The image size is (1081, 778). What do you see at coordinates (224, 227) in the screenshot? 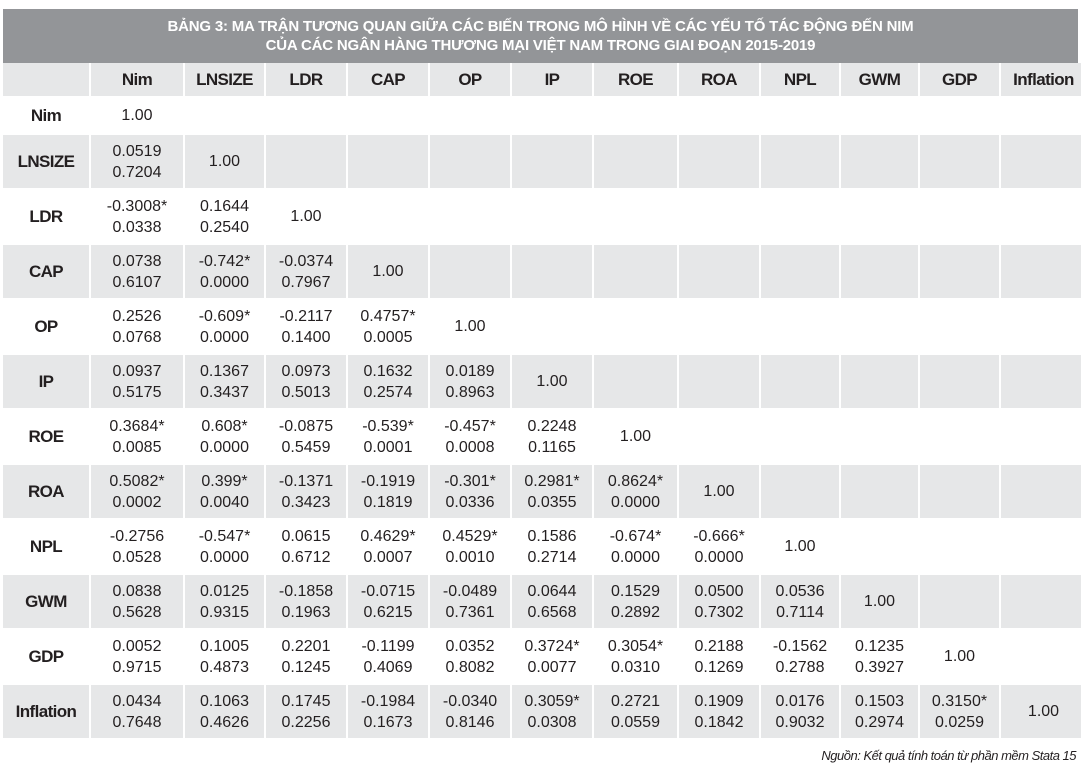
I see `p-value: 0.2540` at bounding box center [224, 227].